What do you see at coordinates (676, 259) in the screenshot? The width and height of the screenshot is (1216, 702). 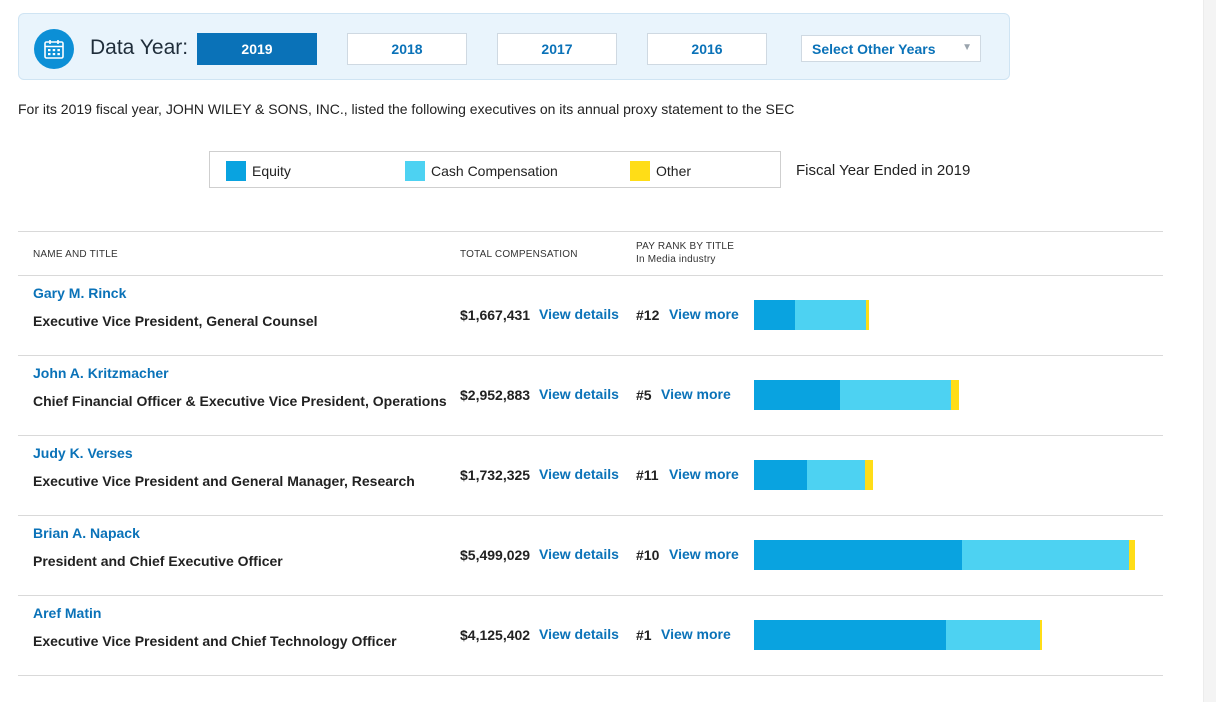 I see `col-header-rank-sub: In Media industry` at bounding box center [676, 259].